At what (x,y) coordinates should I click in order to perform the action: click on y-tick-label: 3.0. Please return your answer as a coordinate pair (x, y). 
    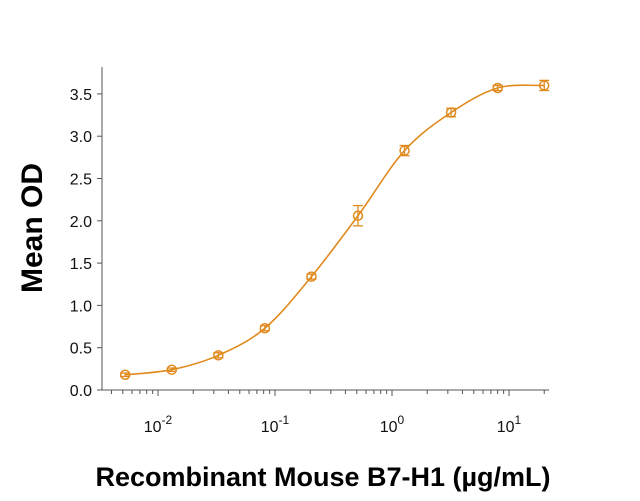
    Looking at the image, I should click on (81, 137).